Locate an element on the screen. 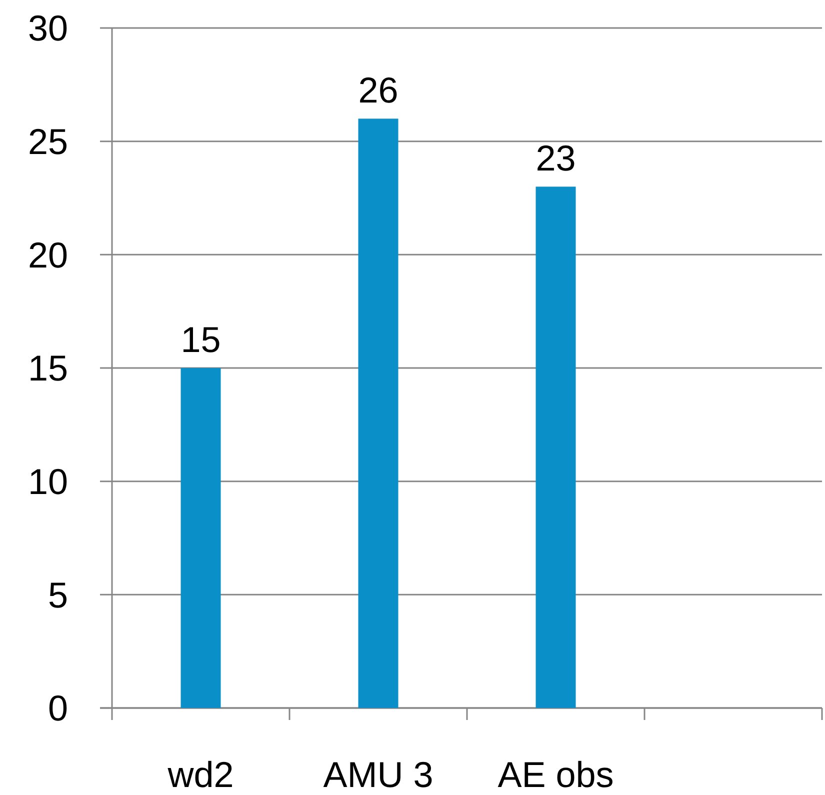 The image size is (825, 795). y-tick-label: 5 is located at coordinates (58, 595).